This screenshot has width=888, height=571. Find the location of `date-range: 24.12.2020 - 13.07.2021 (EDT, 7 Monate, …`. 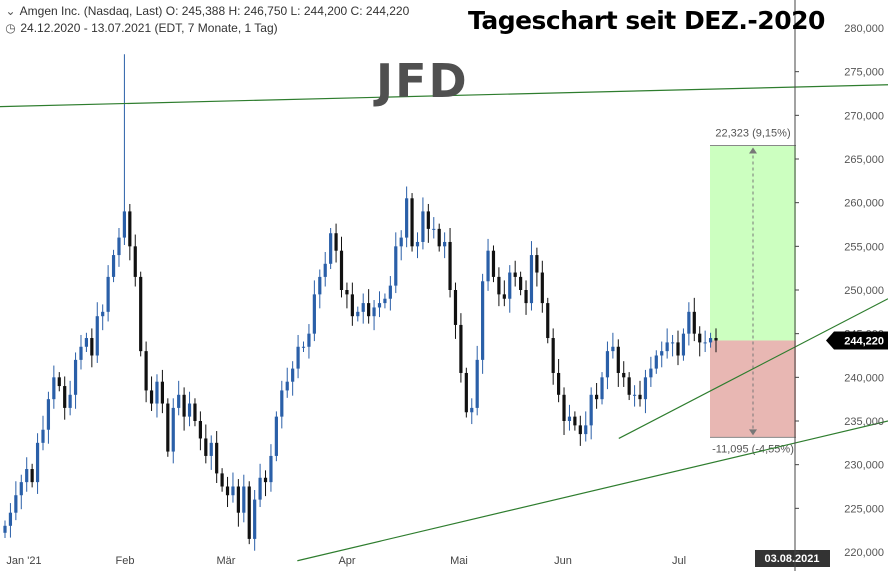

date-range: 24.12.2020 - 13.07.2021 (EDT, 7 Monate, … is located at coordinates (149, 28).